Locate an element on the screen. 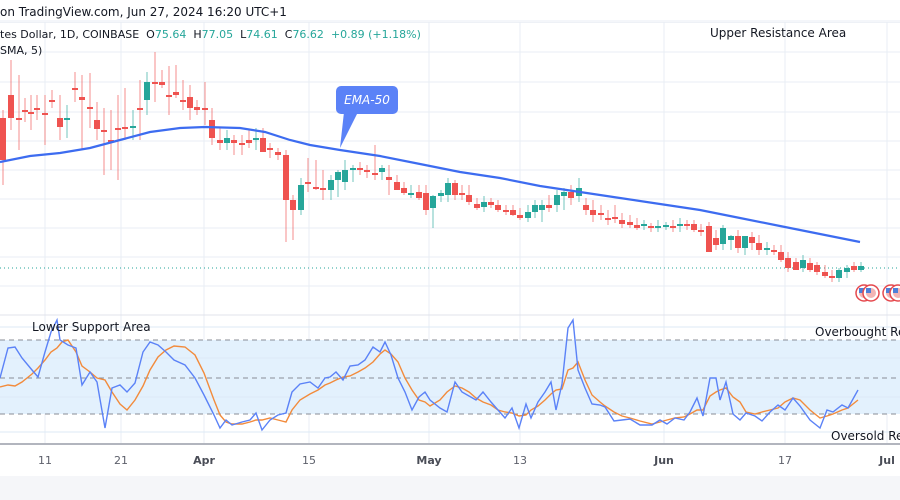  high-label: H is located at coordinates (197, 34).